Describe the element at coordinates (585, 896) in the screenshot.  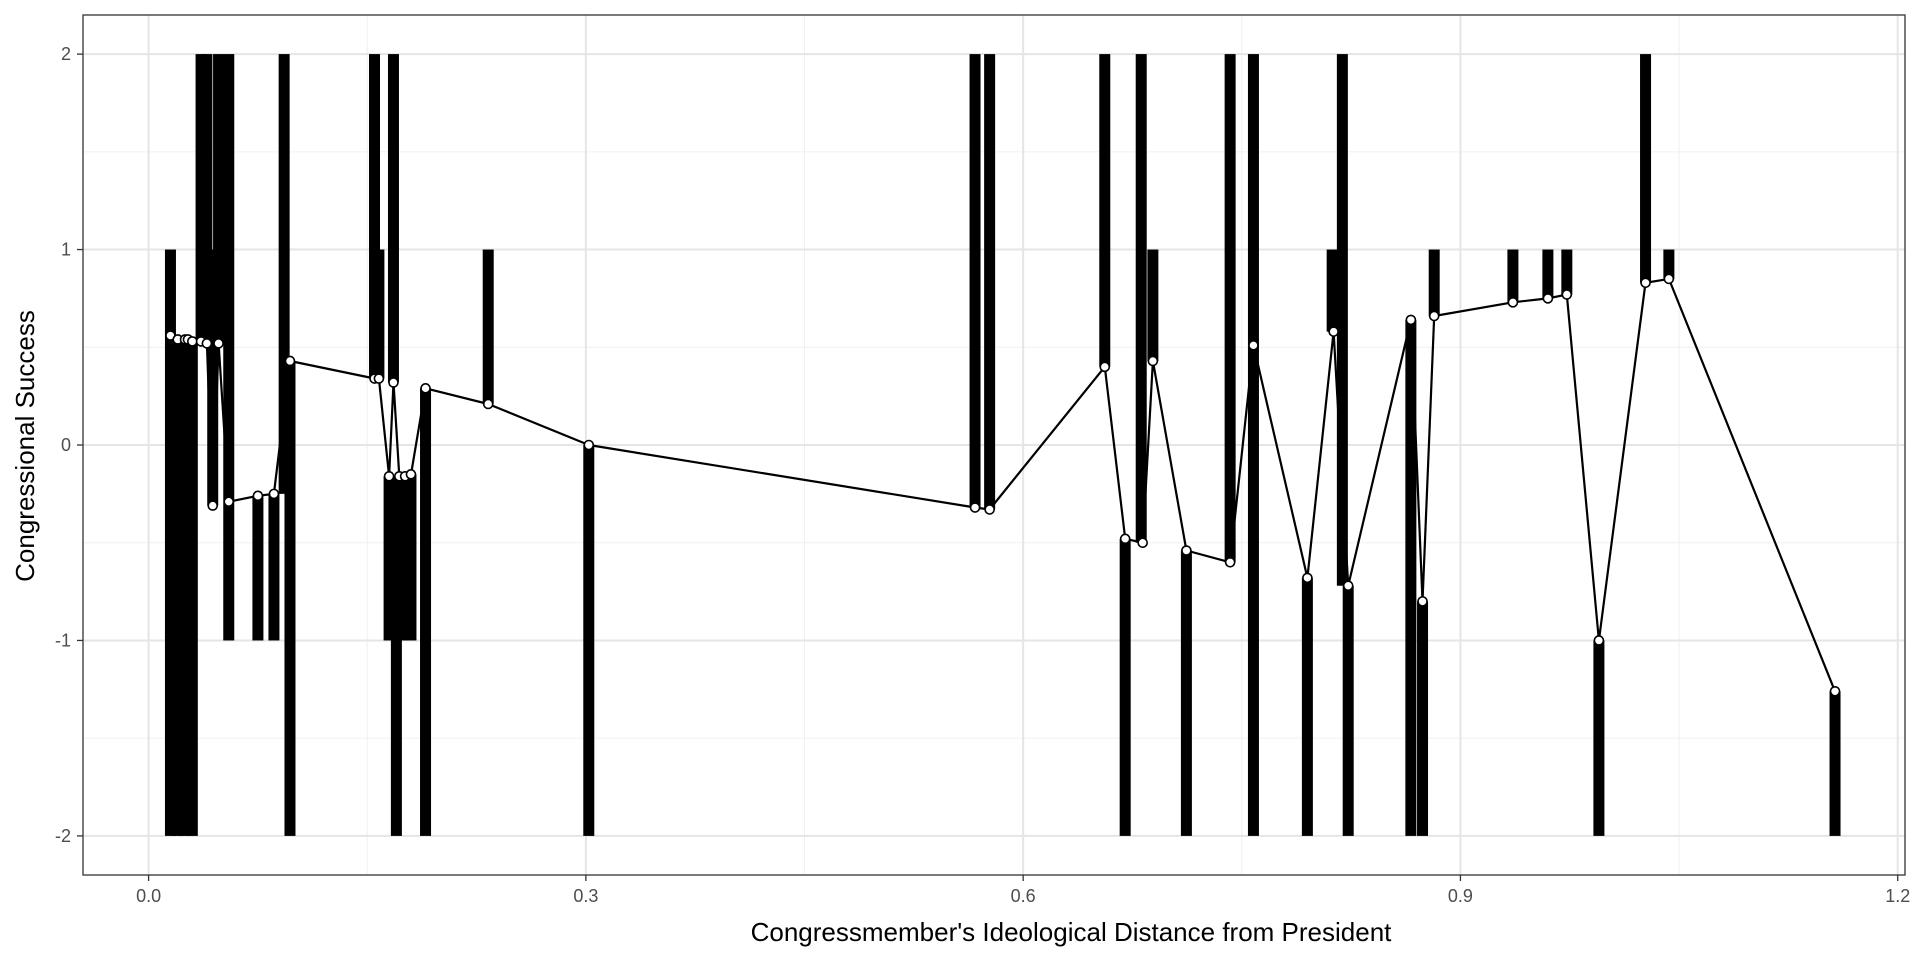
I see `x-tick-label: 0.3` at that location.